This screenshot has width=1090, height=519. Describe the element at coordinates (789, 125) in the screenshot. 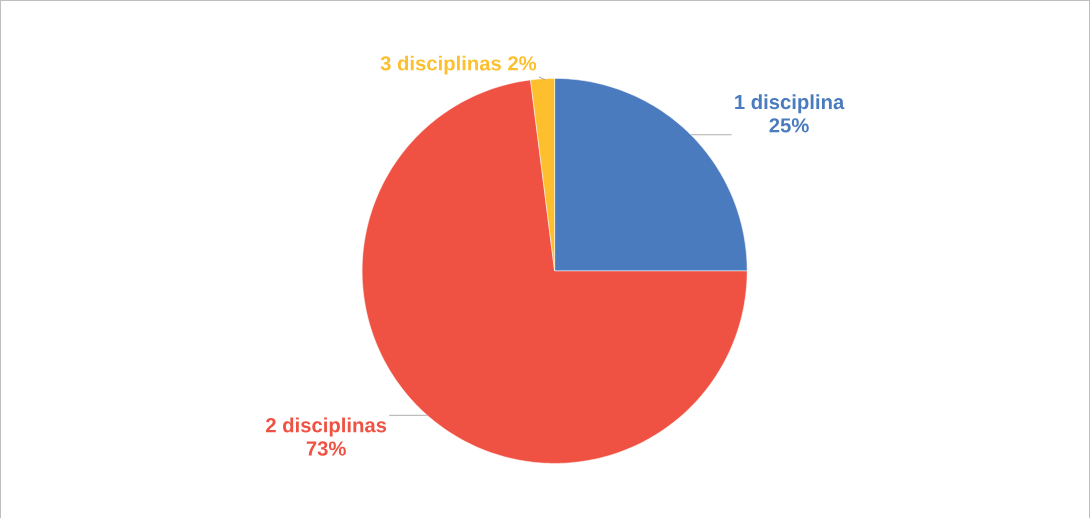

I see `data-label: 25%` at that location.